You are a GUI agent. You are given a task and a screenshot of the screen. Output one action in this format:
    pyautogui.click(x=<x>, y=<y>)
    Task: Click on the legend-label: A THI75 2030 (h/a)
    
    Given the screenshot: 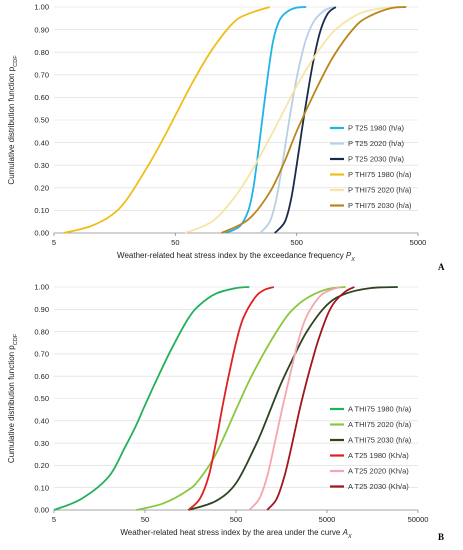 What is the action you would take?
    pyautogui.click(x=380, y=440)
    